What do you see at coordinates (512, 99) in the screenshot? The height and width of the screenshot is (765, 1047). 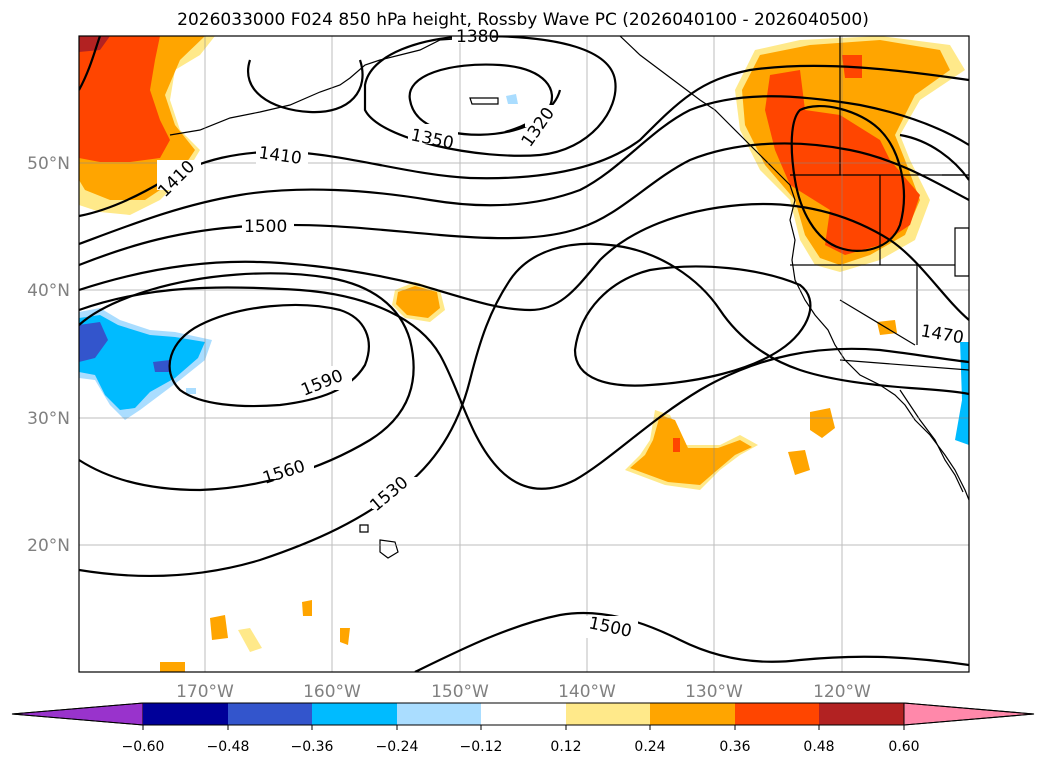 I see `anomaly-small-lightblue` at bounding box center [512, 99].